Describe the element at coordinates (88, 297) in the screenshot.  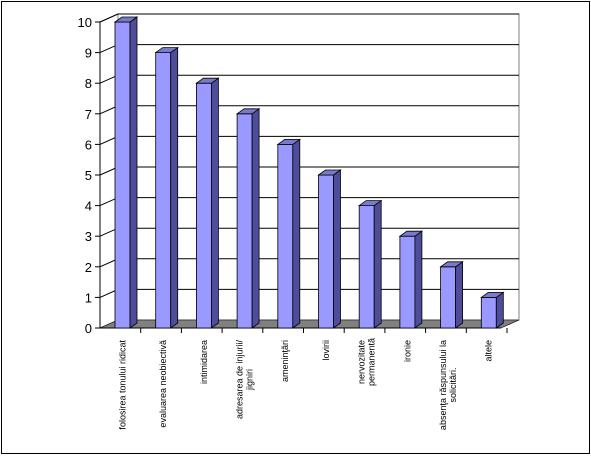
I see `y-tick-label: 1` at that location.